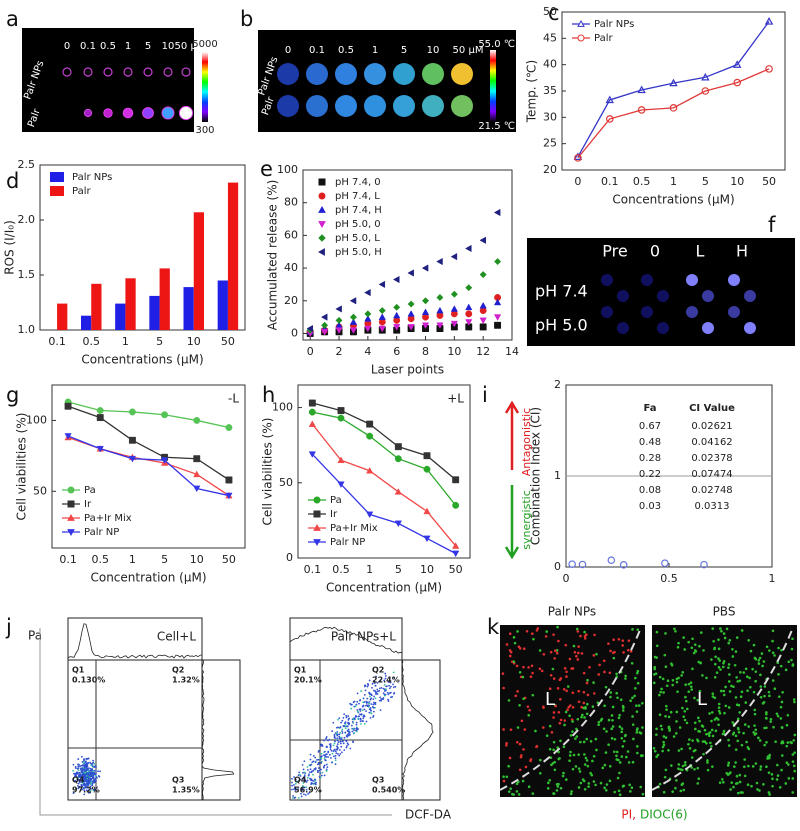 This screenshot has height=831, width=800. I want to click on x-tick-label: 0.1, so click(610, 181).